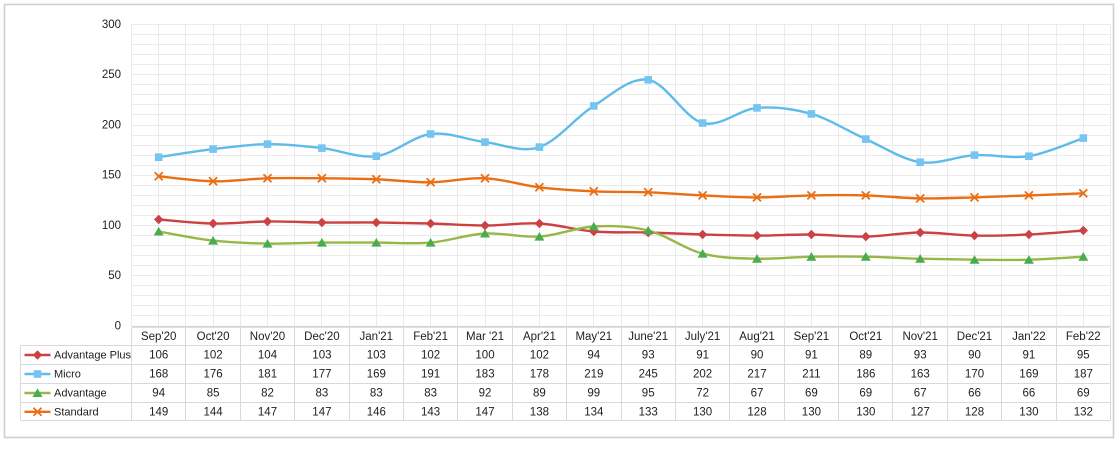 Image resolution: width=1120 pixels, height=449 pixels. What do you see at coordinates (114, 276) in the screenshot?
I see `svg-text: 50` at bounding box center [114, 276].